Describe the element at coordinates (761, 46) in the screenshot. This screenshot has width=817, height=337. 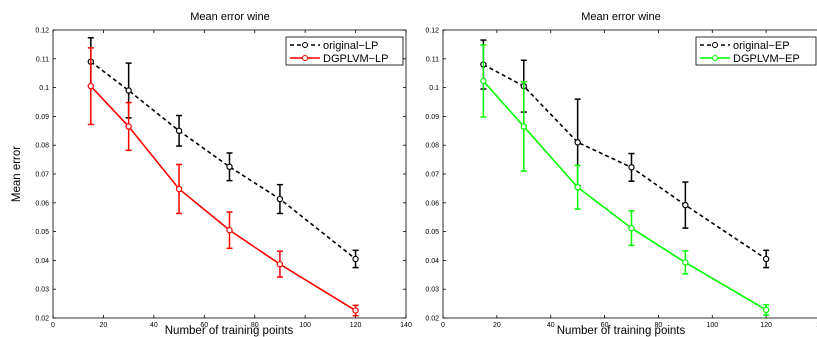
I see `right-legend-label-original-ep: original−EP` at that location.